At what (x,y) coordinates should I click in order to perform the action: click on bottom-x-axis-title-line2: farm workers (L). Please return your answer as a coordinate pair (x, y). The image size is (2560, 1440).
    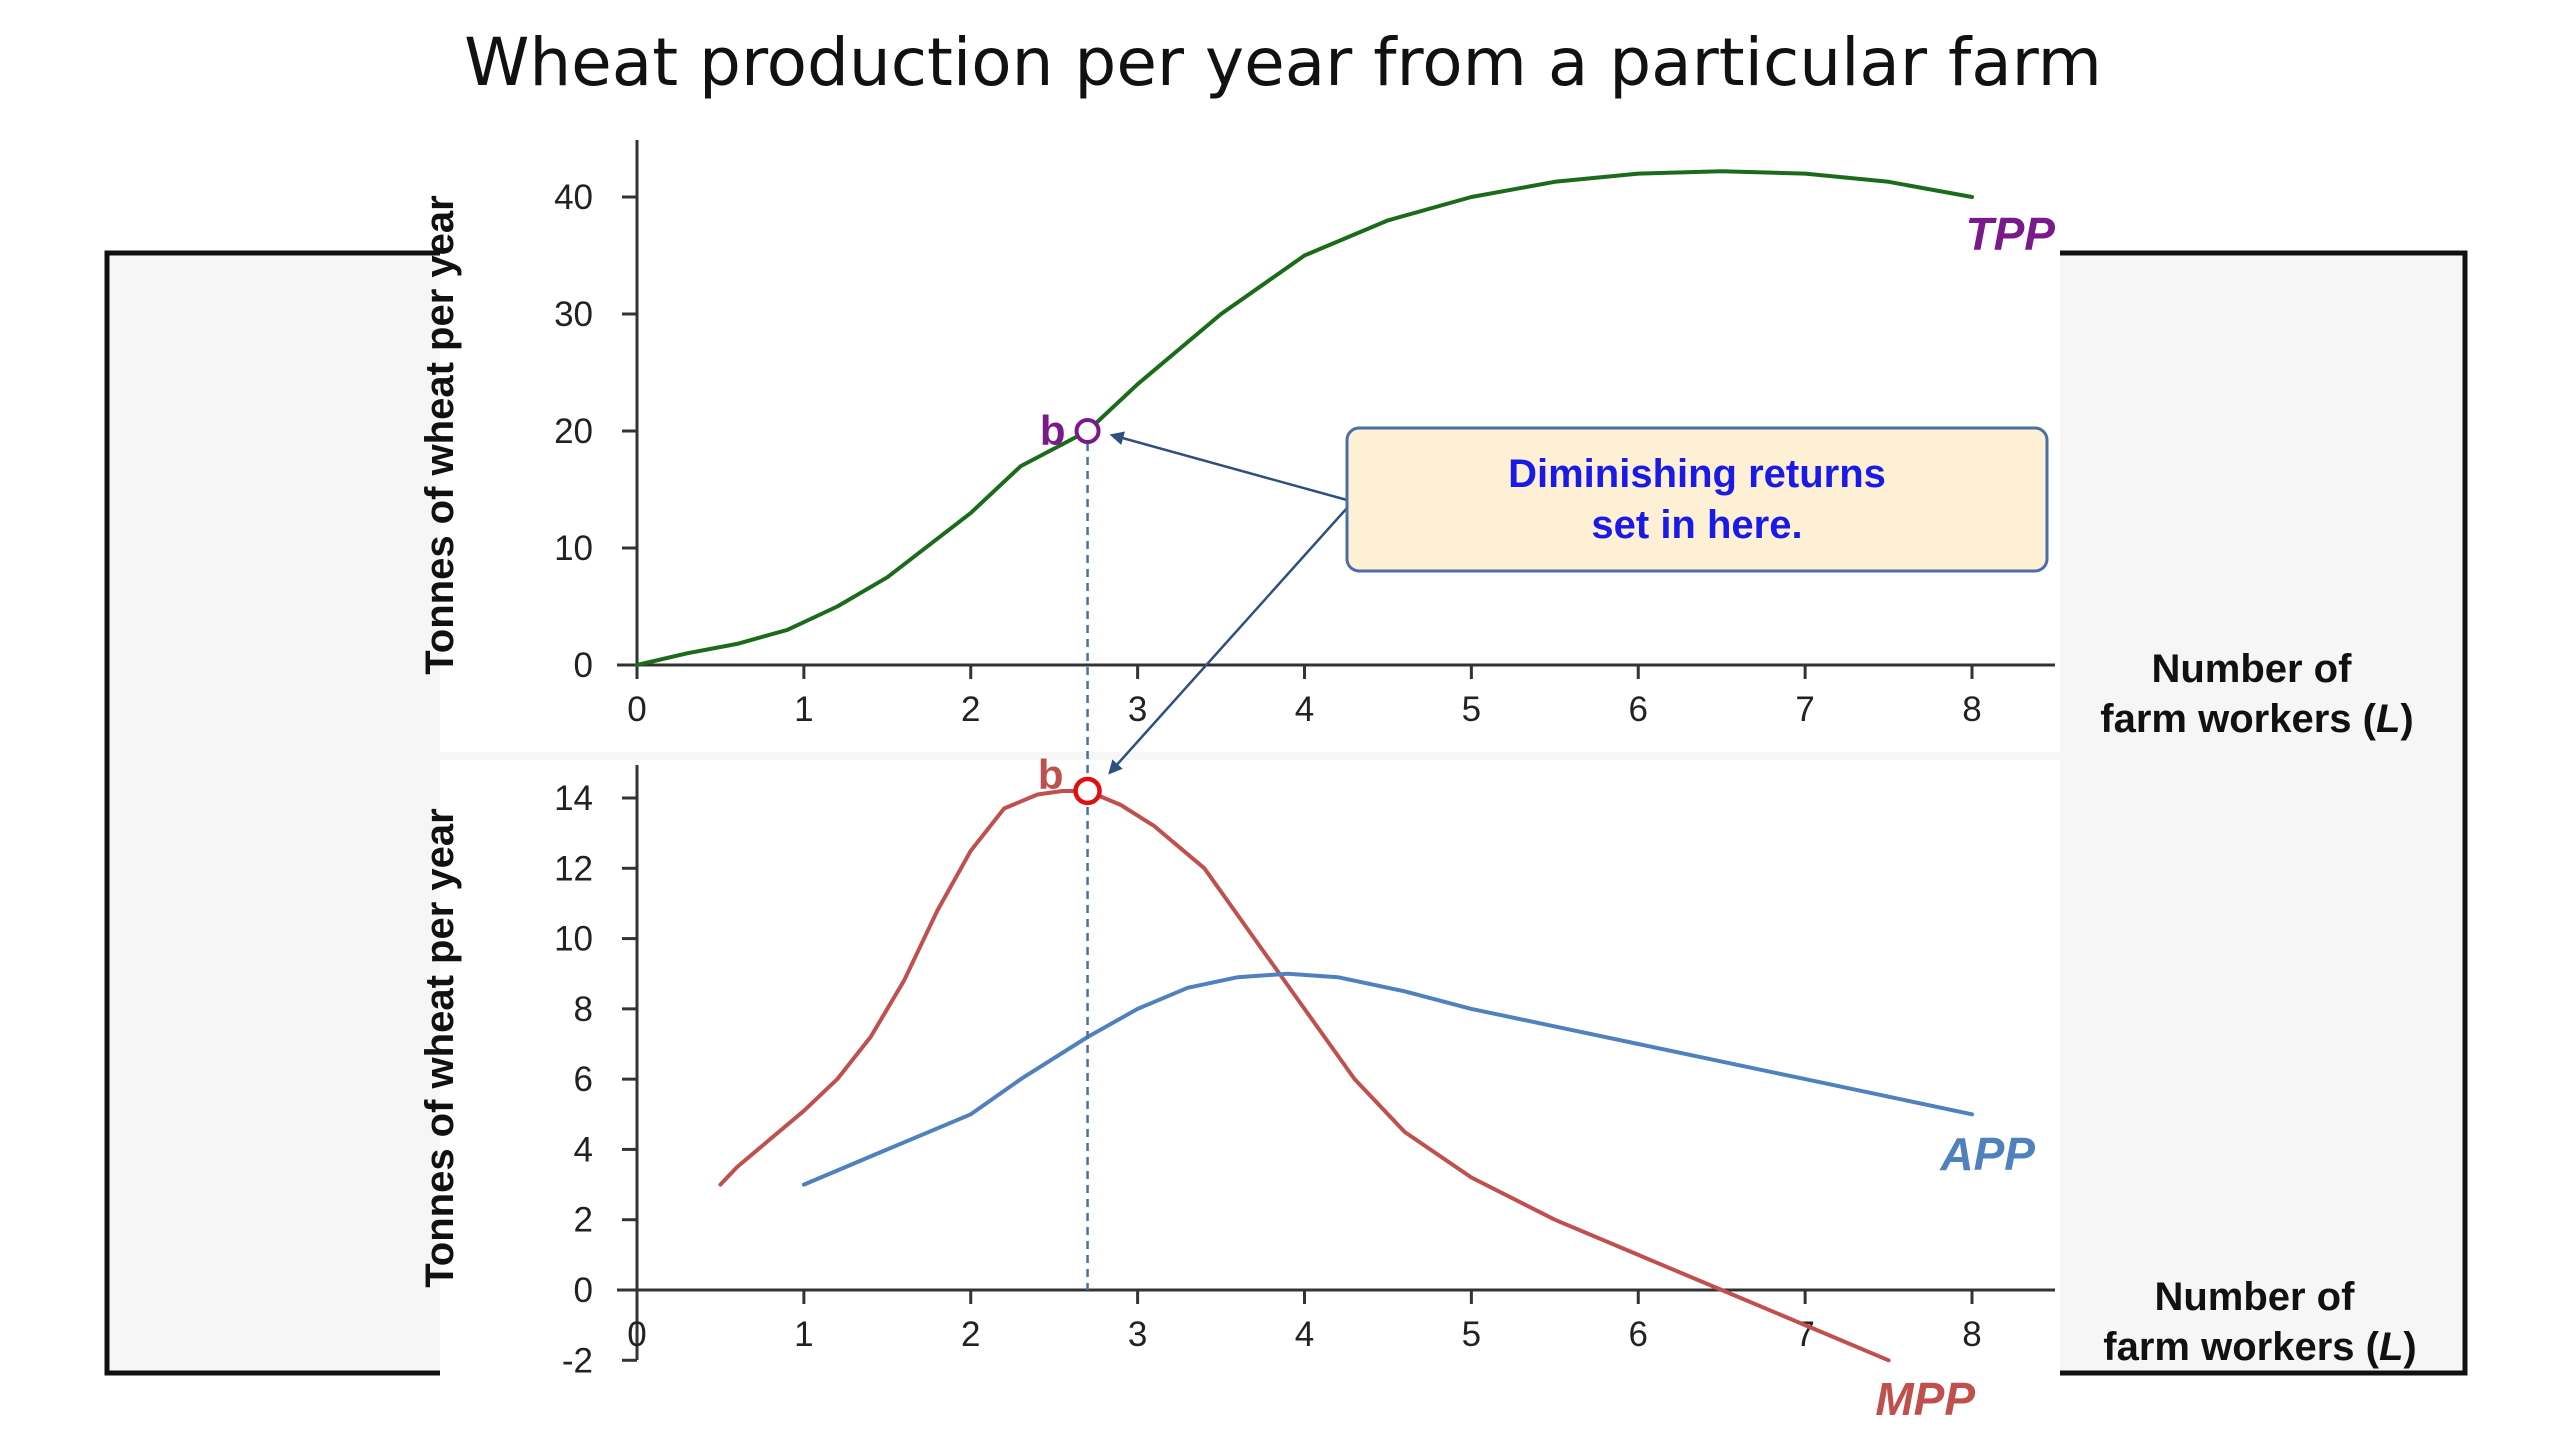
    Looking at the image, I should click on (2259, 1347).